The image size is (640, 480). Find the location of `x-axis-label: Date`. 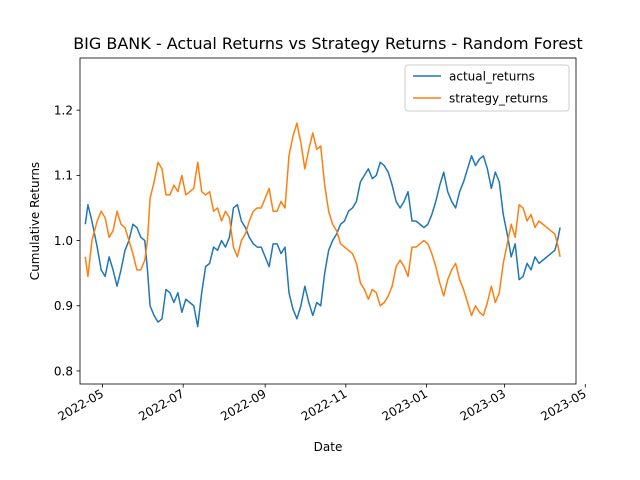

x-axis-label: Date is located at coordinates (328, 447).